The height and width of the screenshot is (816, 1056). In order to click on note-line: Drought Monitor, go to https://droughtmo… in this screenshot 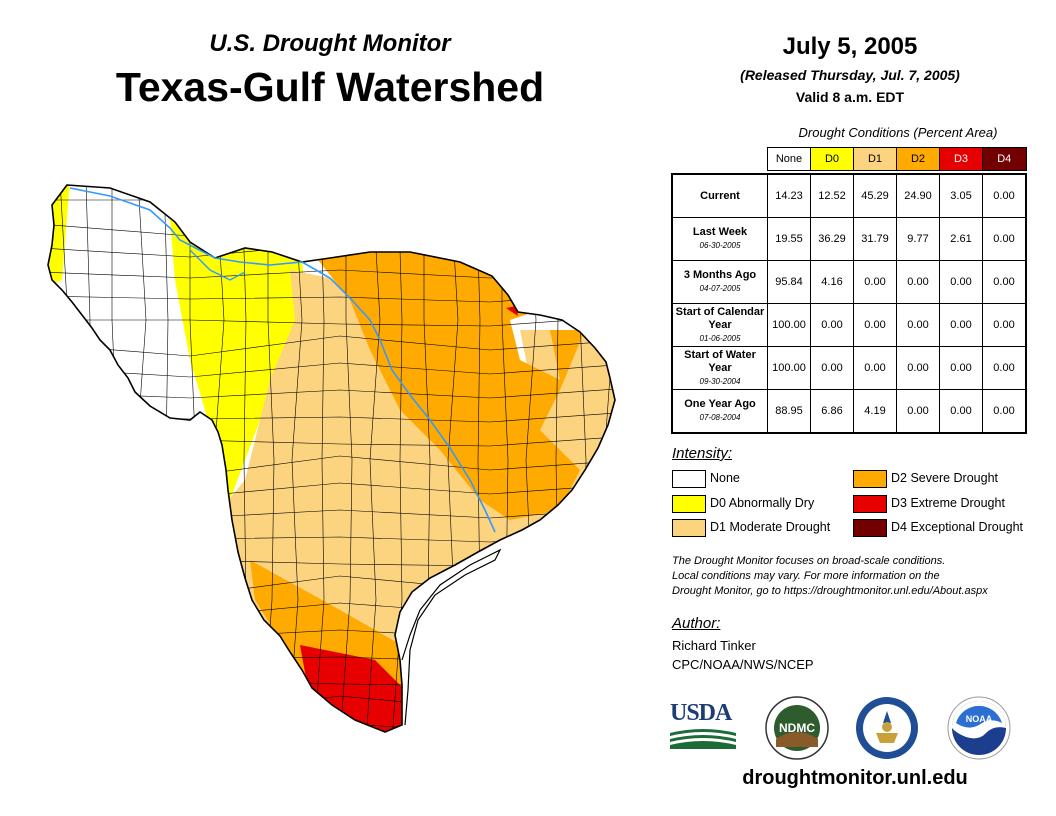, I will do `click(830, 591)`.